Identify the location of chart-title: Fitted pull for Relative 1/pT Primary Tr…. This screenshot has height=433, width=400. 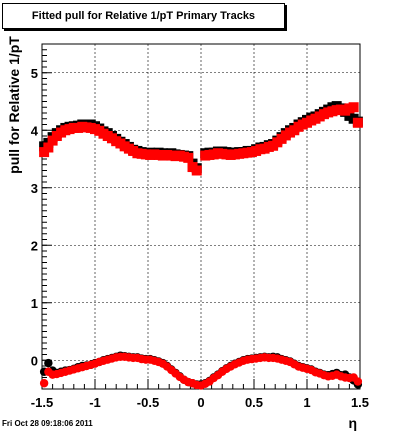
(143, 16).